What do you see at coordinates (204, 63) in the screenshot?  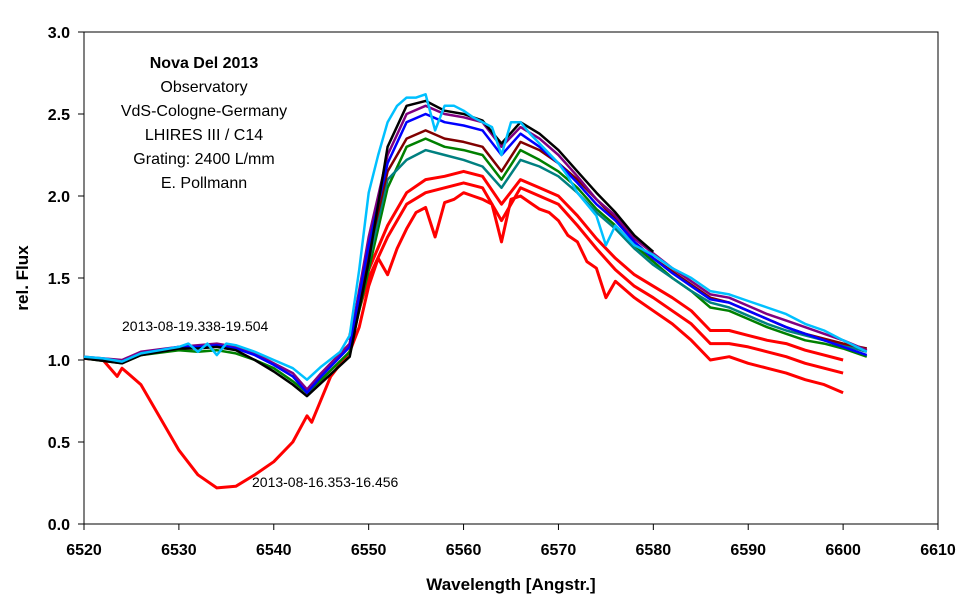 I see `info-title: Nova Del 2013` at bounding box center [204, 63].